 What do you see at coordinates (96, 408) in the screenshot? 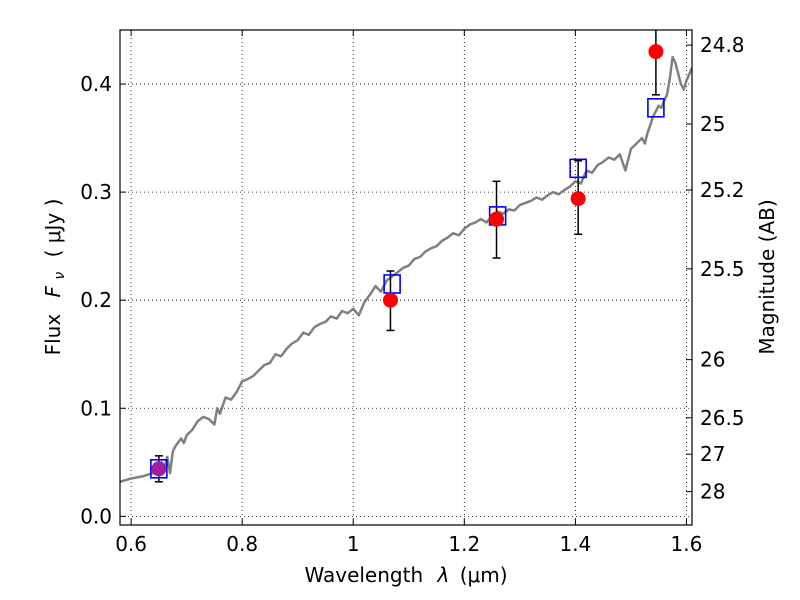
I see `y-tick-label: 0.1` at bounding box center [96, 408].